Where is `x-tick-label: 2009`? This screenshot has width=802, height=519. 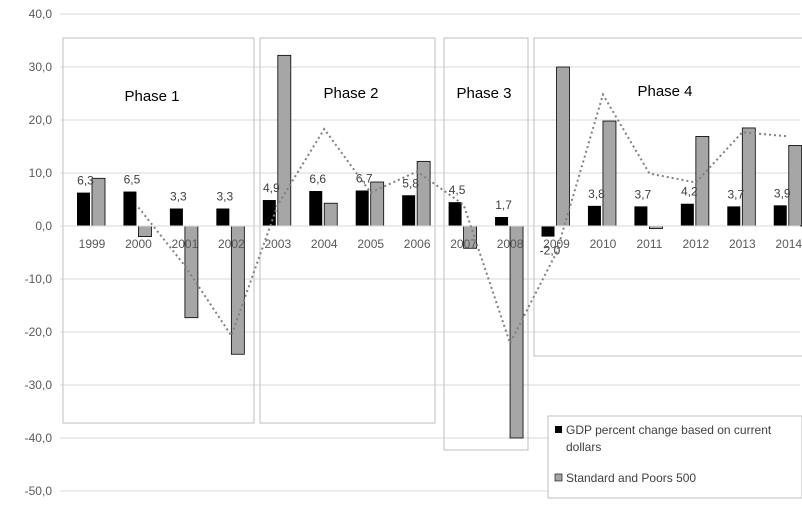 x-tick-label: 2009 is located at coordinates (556, 244).